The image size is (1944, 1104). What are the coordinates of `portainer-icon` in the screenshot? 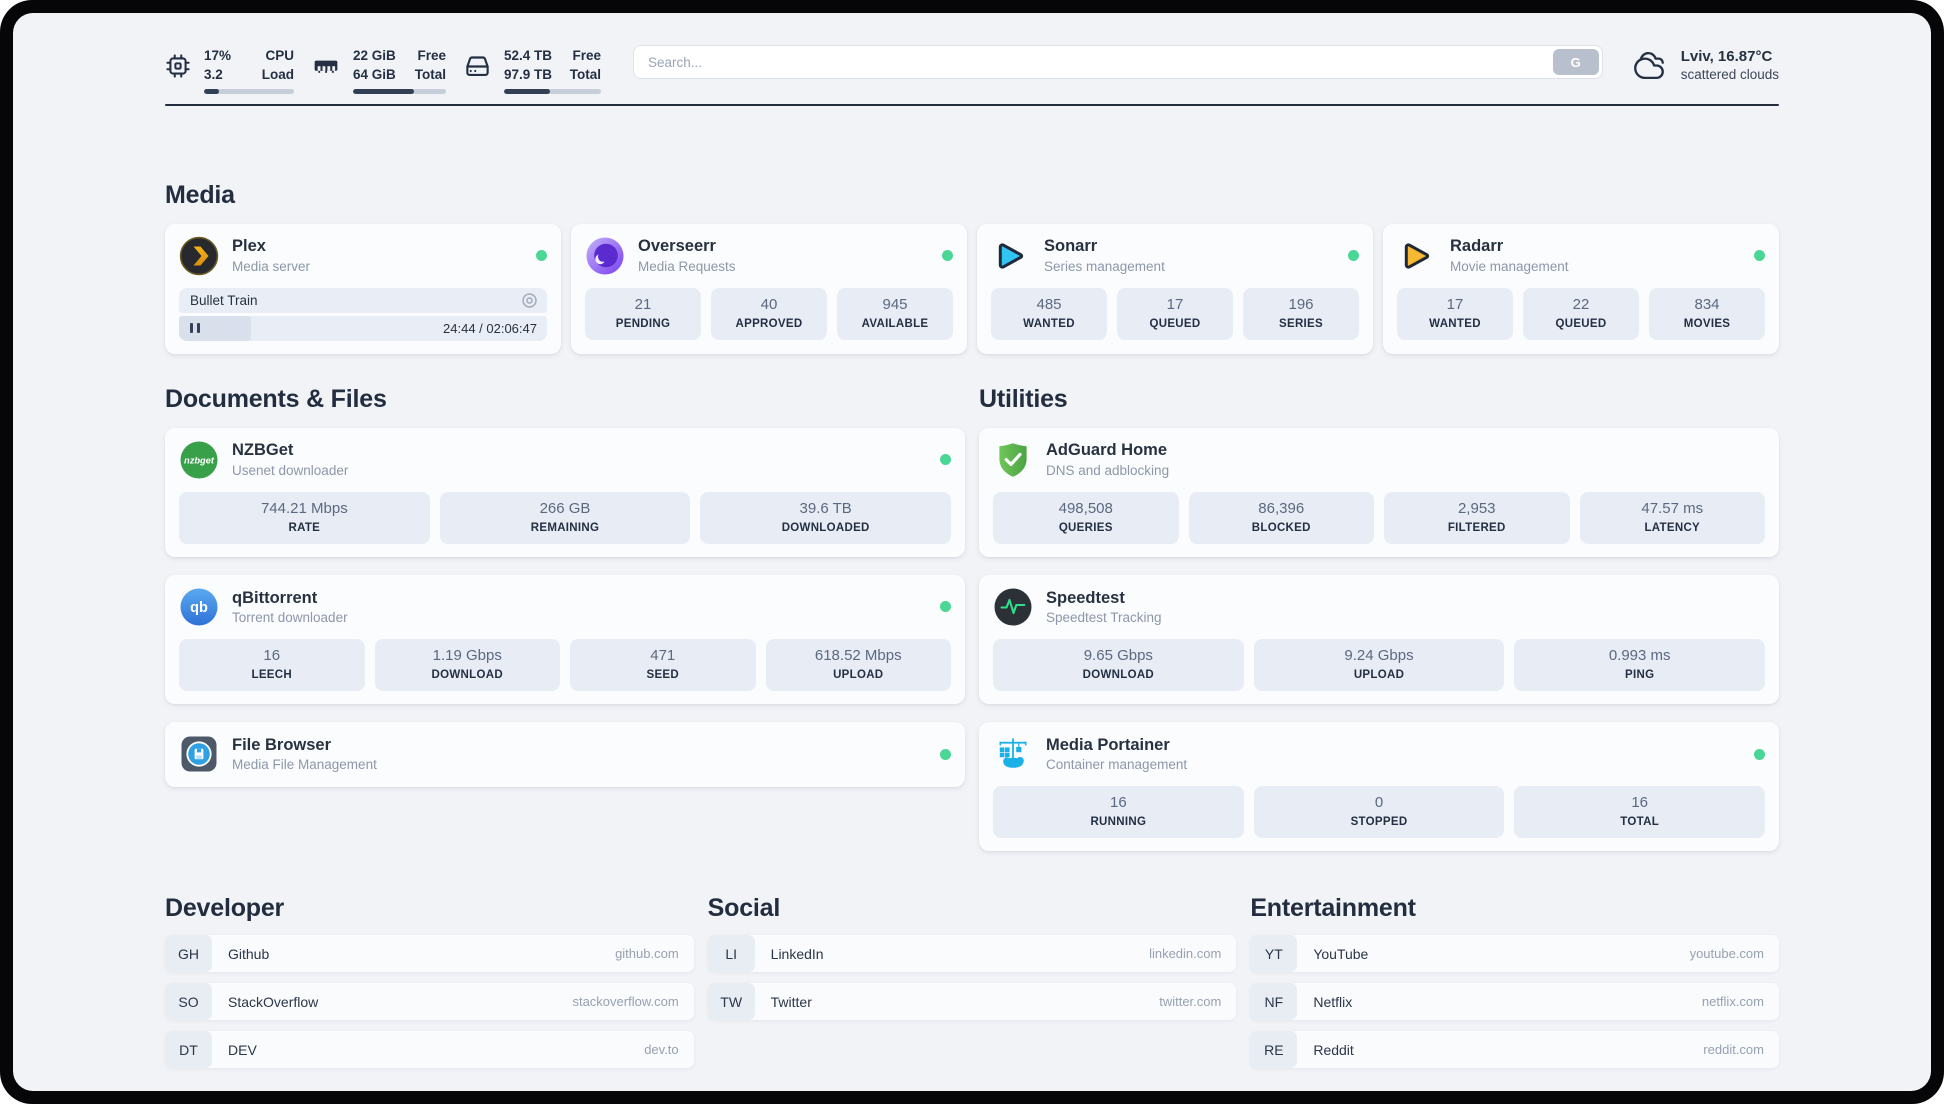 It's located at (1013, 753).